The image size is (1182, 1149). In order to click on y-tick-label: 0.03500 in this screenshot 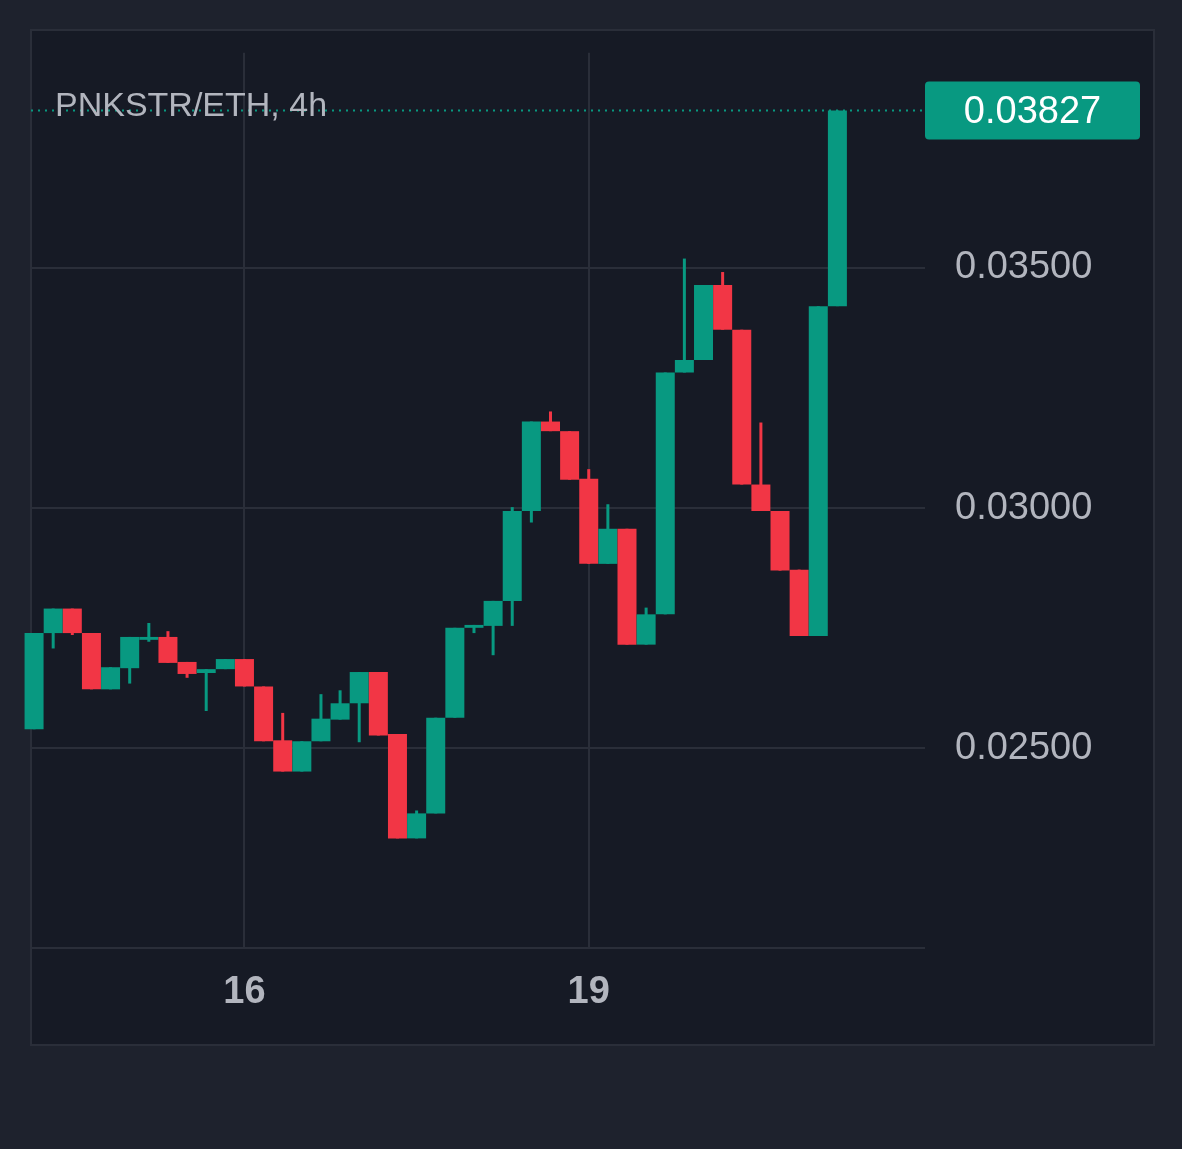, I will do `click(1024, 265)`.